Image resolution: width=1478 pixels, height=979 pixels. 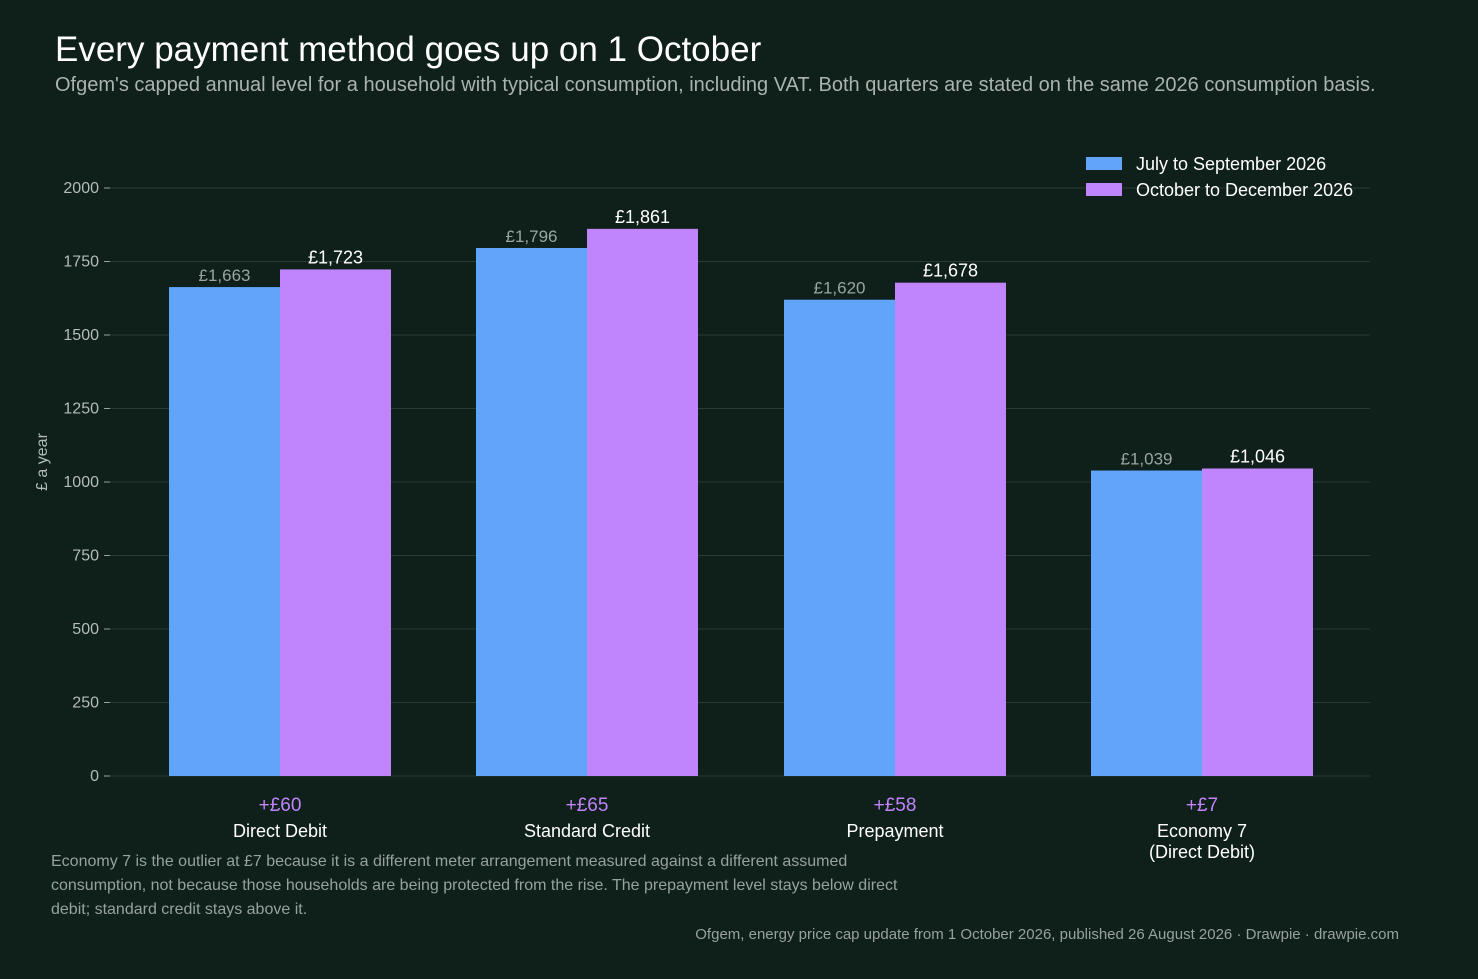 What do you see at coordinates (225, 275) in the screenshot?
I see `bar-value-label-jul-sep: £1,663` at bounding box center [225, 275].